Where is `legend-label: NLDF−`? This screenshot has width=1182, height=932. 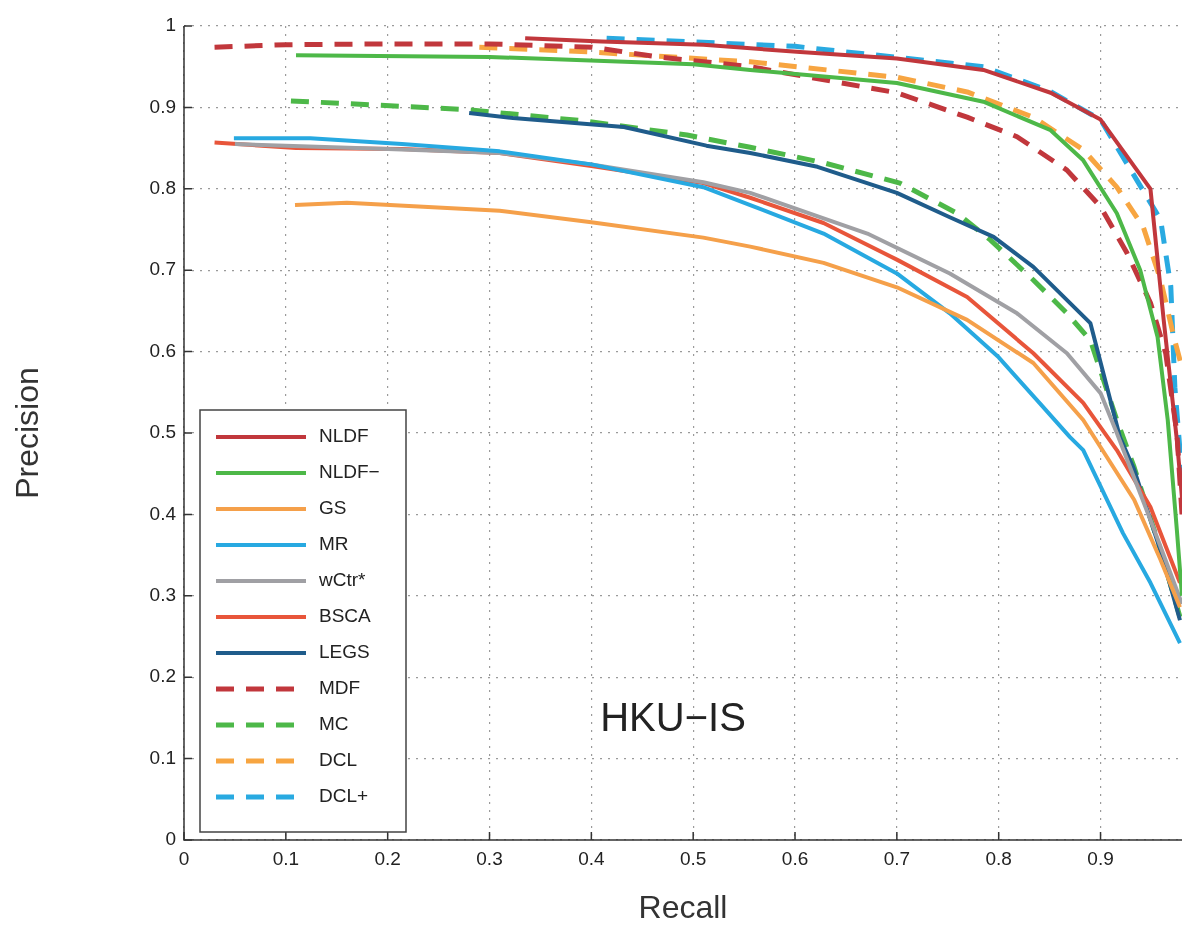 legend-label: NLDF− is located at coordinates (349, 472).